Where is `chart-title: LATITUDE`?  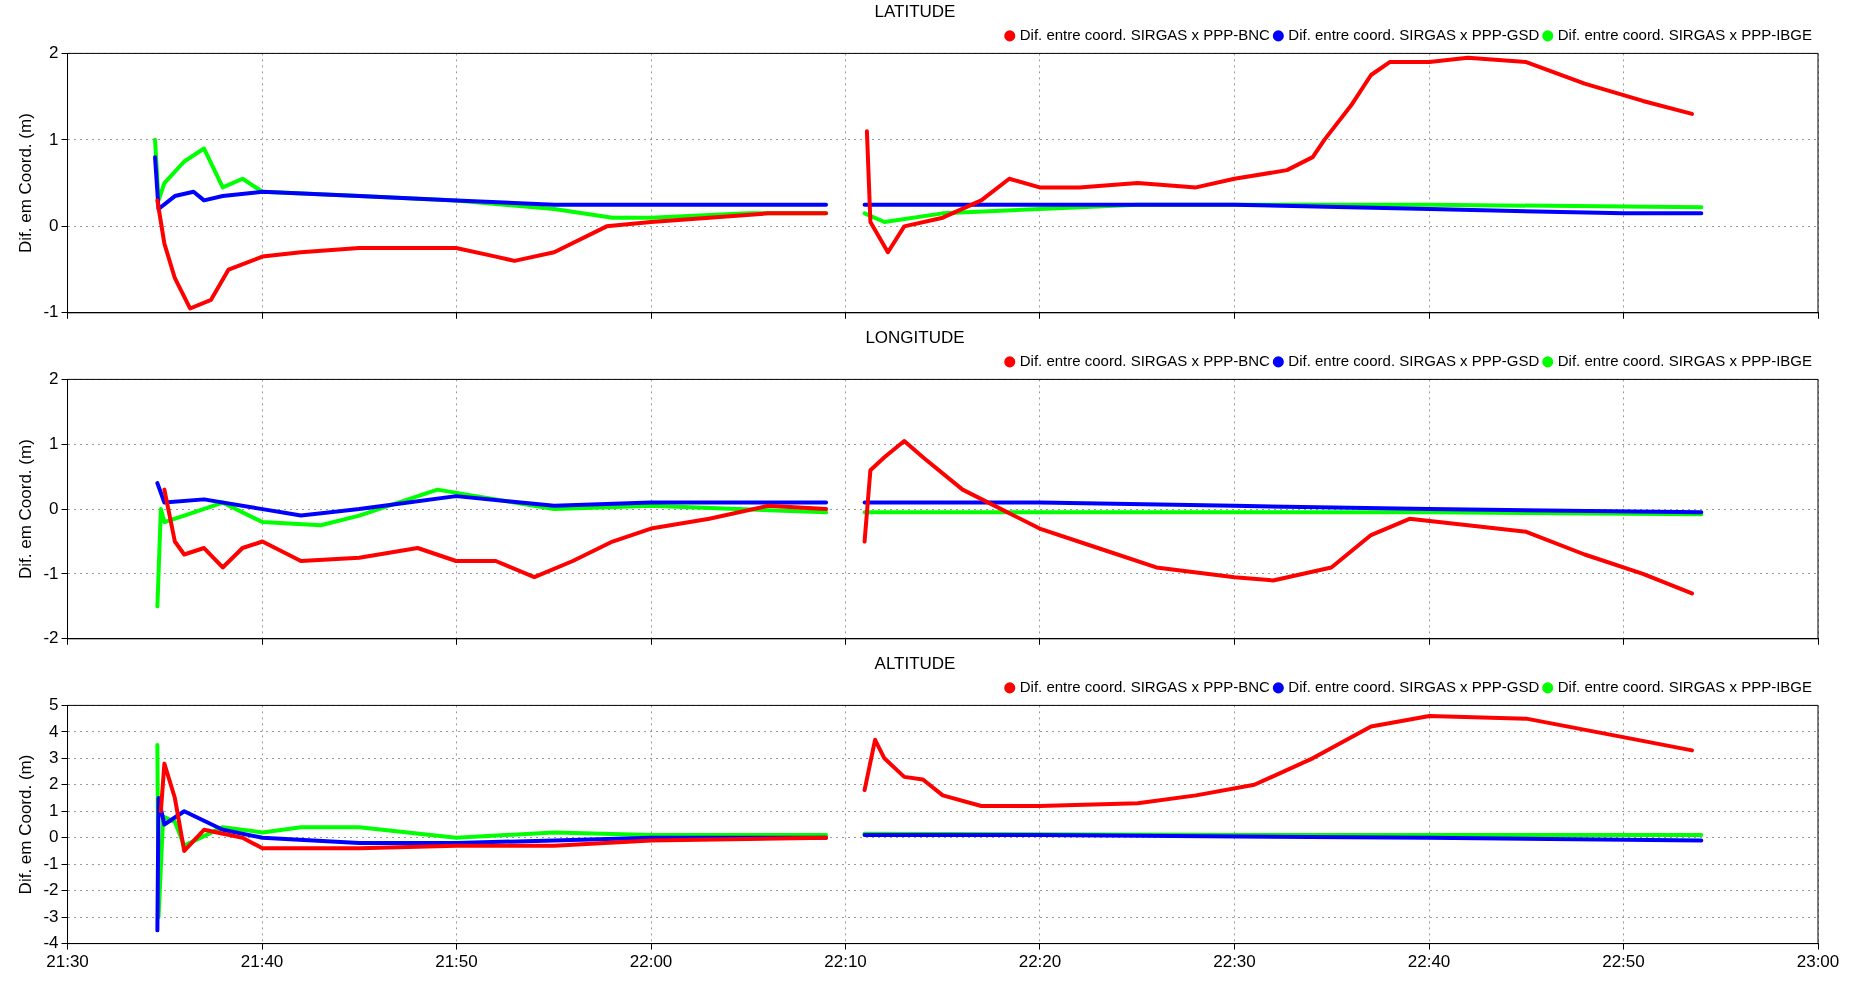
chart-title: LATITUDE is located at coordinates (915, 11).